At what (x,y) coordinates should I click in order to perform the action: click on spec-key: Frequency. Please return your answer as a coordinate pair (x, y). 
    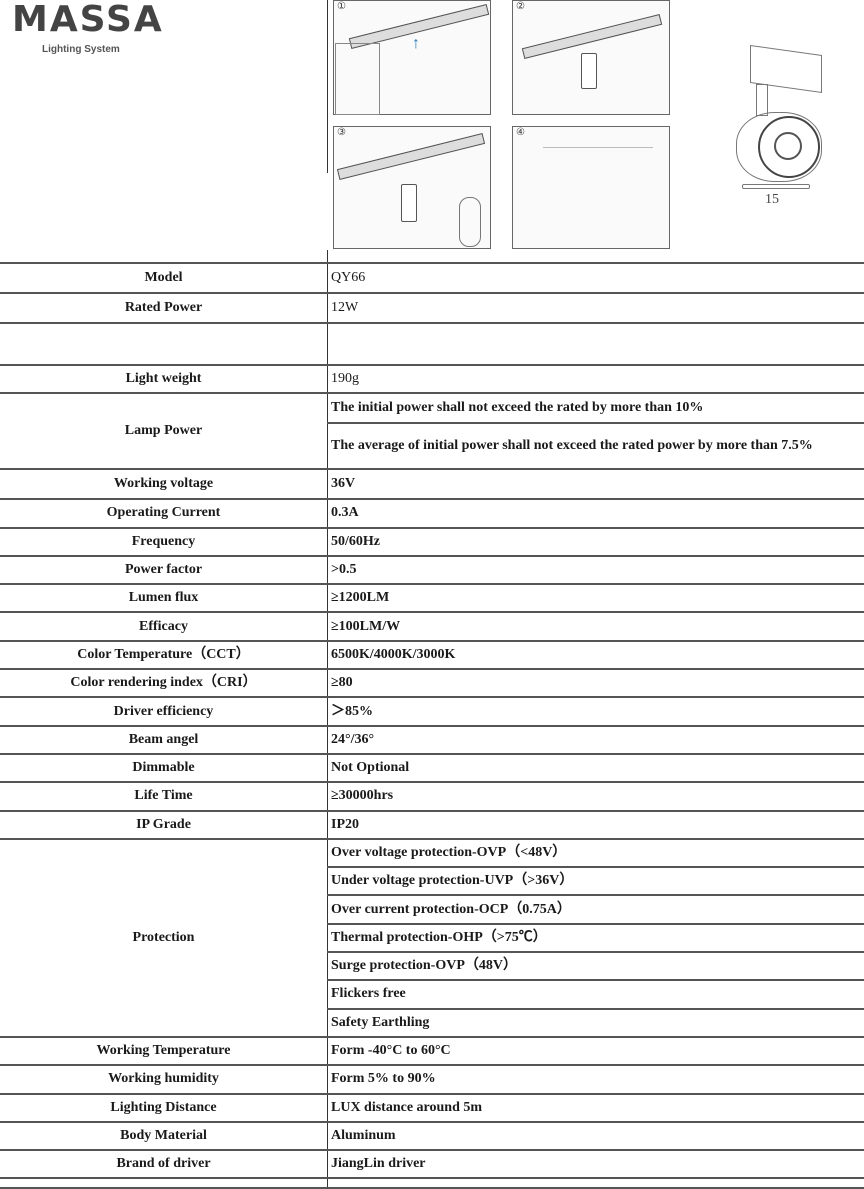
    Looking at the image, I should click on (164, 542).